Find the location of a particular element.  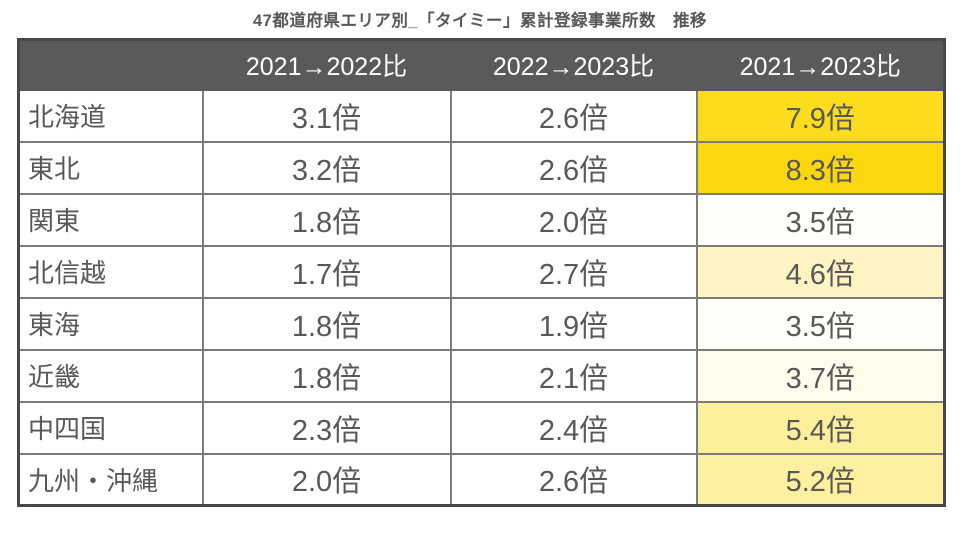

value-2021-2023: 4.6倍 is located at coordinates (820, 271).